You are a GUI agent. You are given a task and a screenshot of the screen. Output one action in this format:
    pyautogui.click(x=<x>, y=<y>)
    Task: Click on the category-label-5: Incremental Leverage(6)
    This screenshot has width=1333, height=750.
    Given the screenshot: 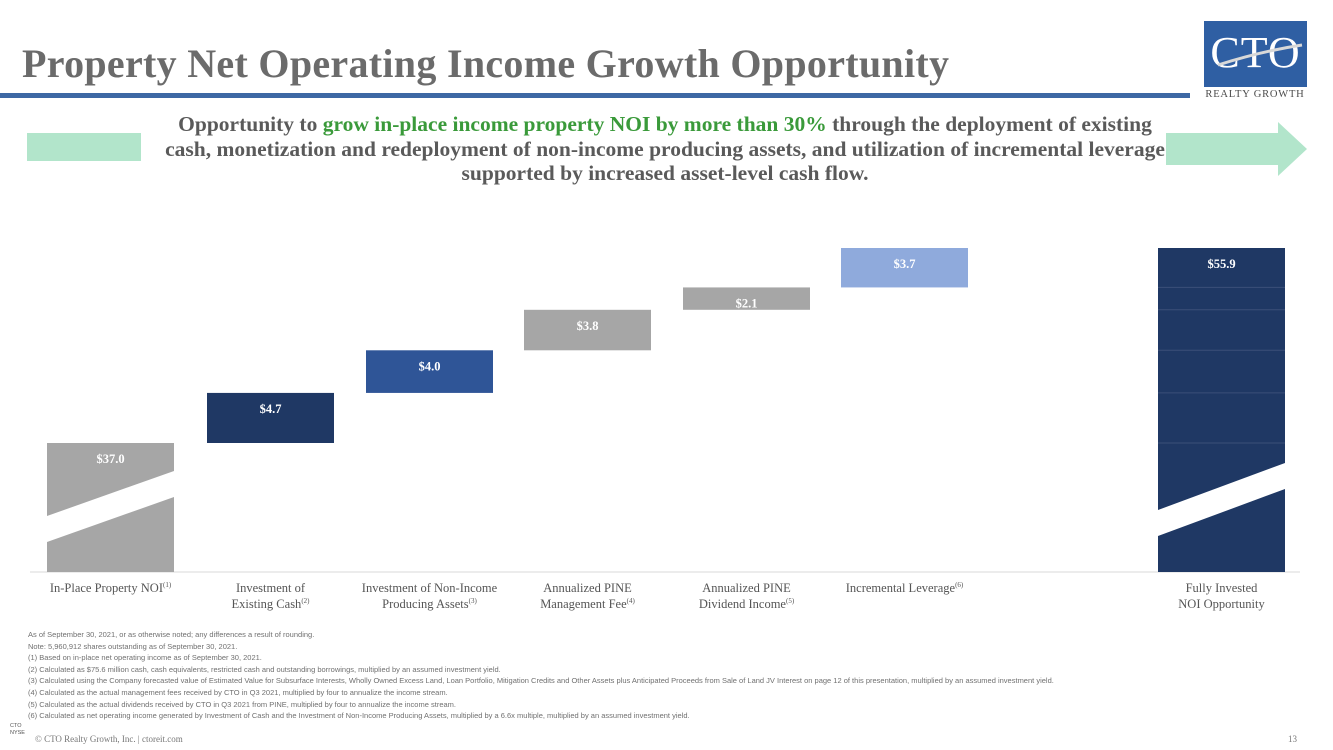 What is the action you would take?
    pyautogui.click(x=904, y=588)
    